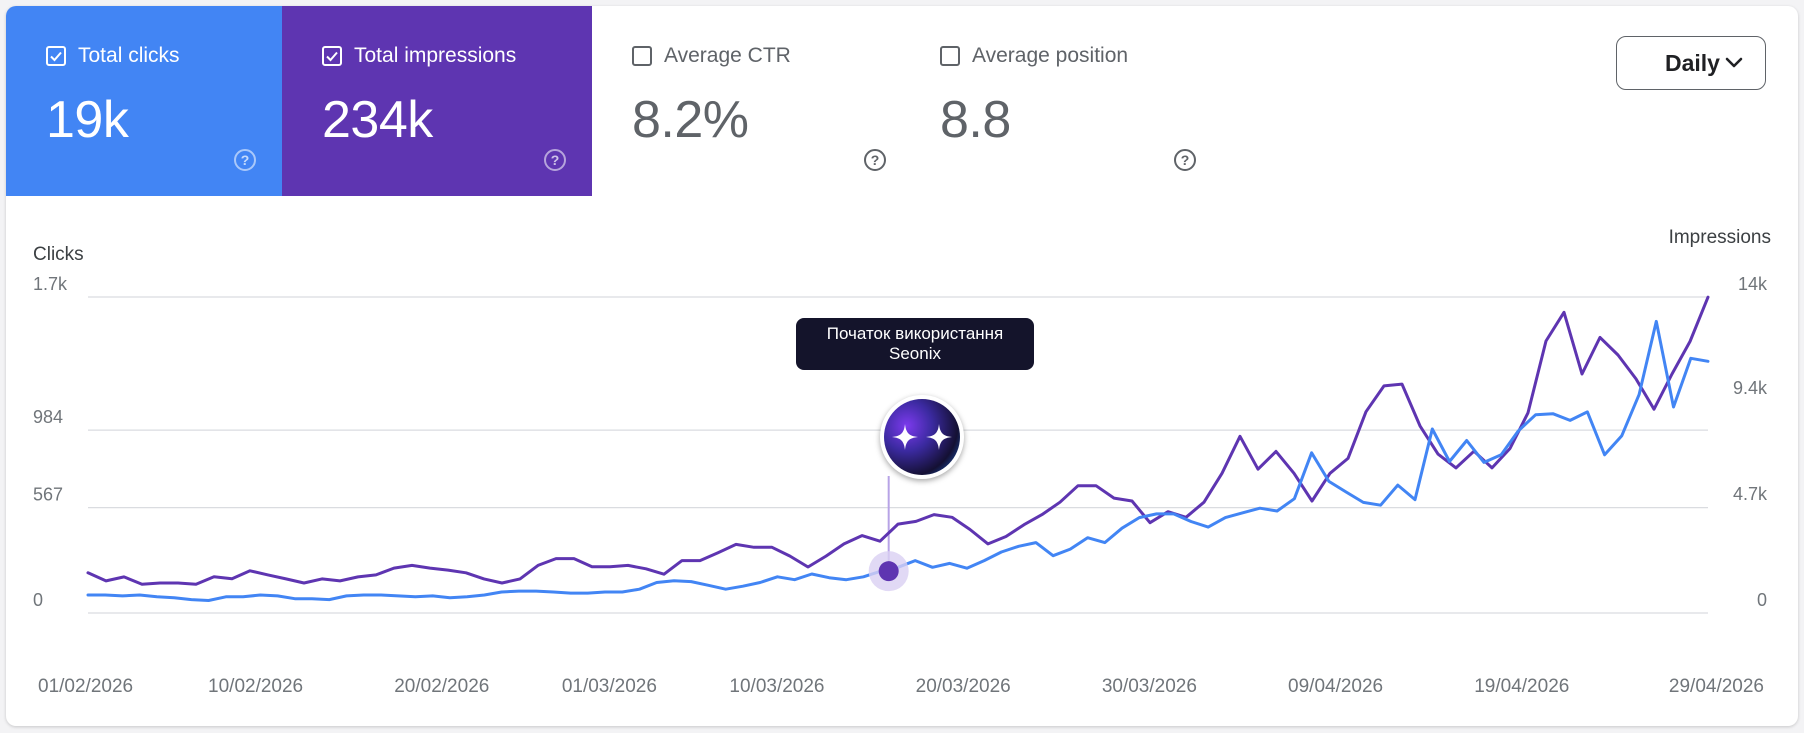 The image size is (1804, 733). What do you see at coordinates (58, 254) in the screenshot?
I see `left-axis-title: Clicks` at bounding box center [58, 254].